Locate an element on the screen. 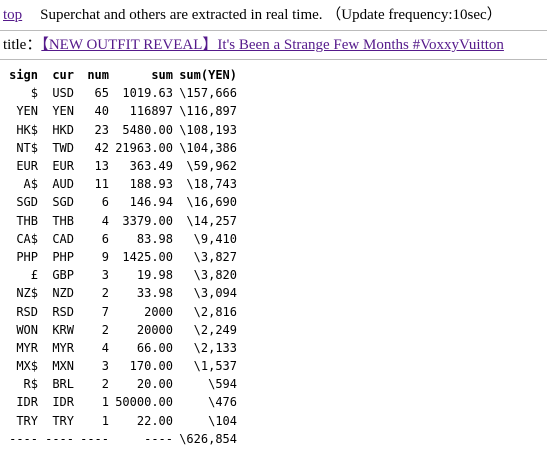 Image resolution: width=547 pixels, height=449 pixels. table-row: NZ$ NZD 2 33.98 \3,094 is located at coordinates (122, 293).